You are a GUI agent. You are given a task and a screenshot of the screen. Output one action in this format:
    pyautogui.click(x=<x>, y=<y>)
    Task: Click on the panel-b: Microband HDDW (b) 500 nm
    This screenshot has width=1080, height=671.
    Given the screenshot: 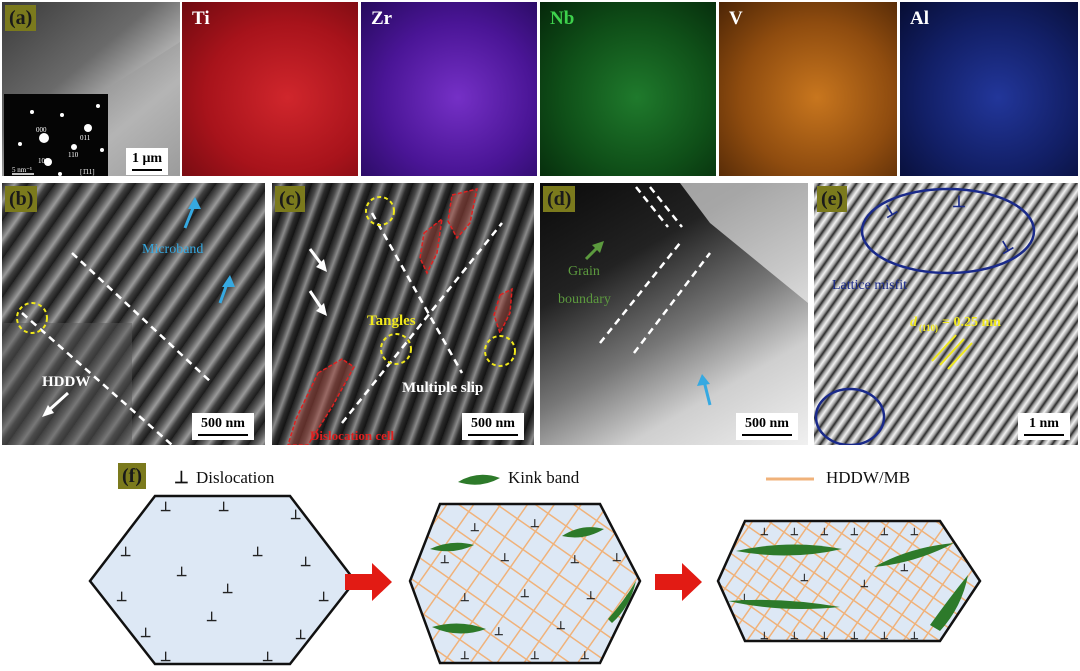 What is the action you would take?
    pyautogui.click(x=133, y=314)
    